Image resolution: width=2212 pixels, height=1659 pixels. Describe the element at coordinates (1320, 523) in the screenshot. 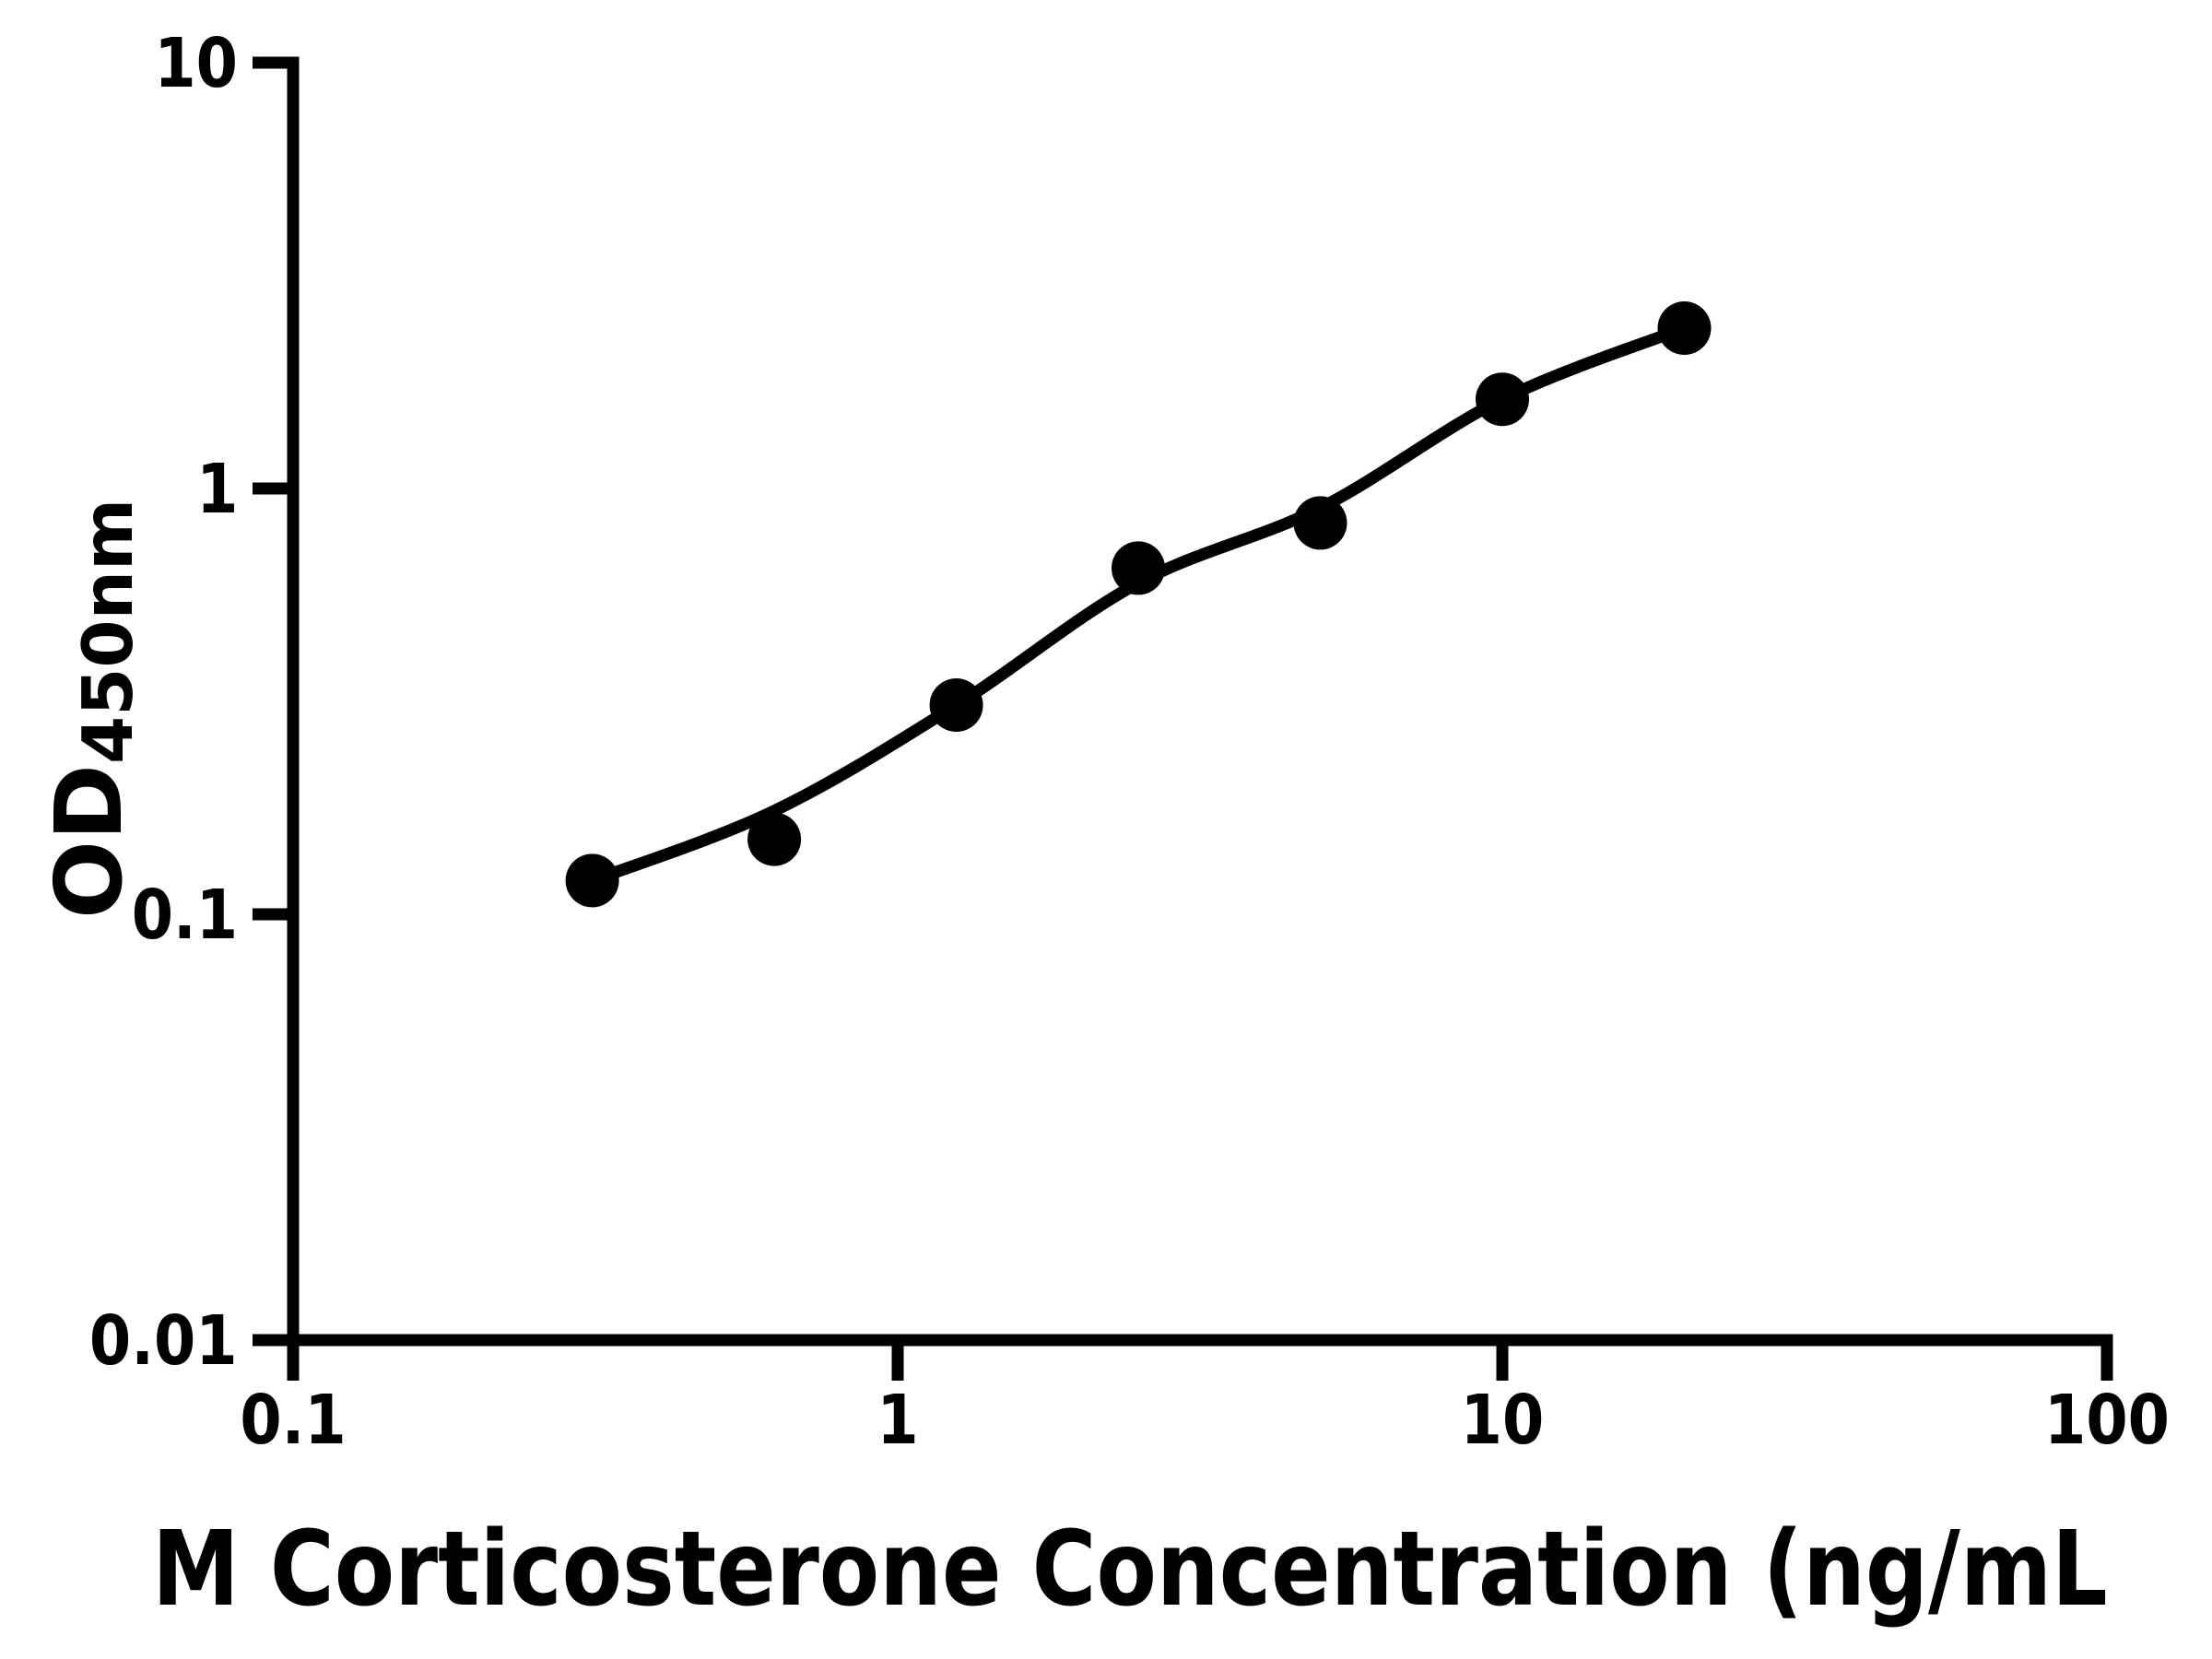

I see `data-point-x5` at that location.